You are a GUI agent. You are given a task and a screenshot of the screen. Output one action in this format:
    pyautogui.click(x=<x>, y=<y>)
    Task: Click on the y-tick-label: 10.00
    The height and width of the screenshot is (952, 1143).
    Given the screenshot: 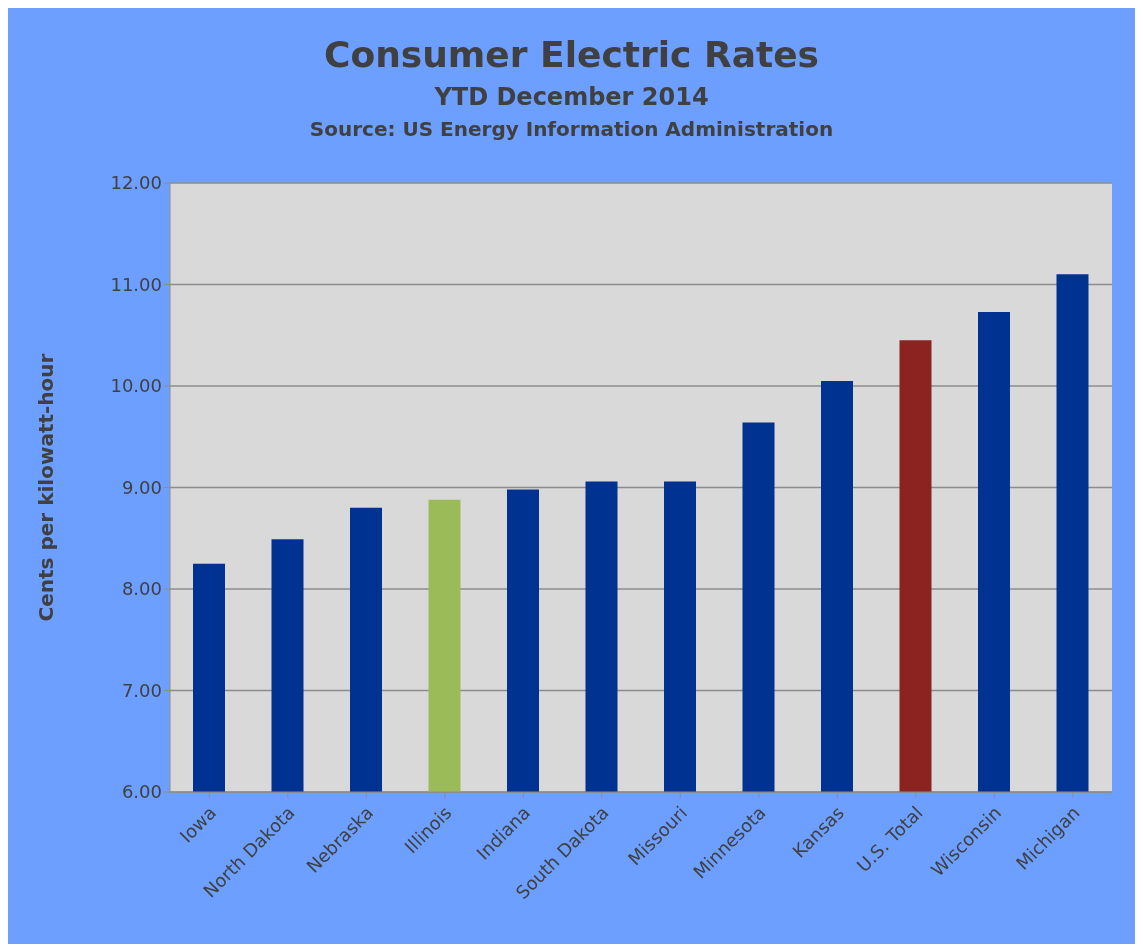 What is the action you would take?
    pyautogui.click(x=136, y=386)
    